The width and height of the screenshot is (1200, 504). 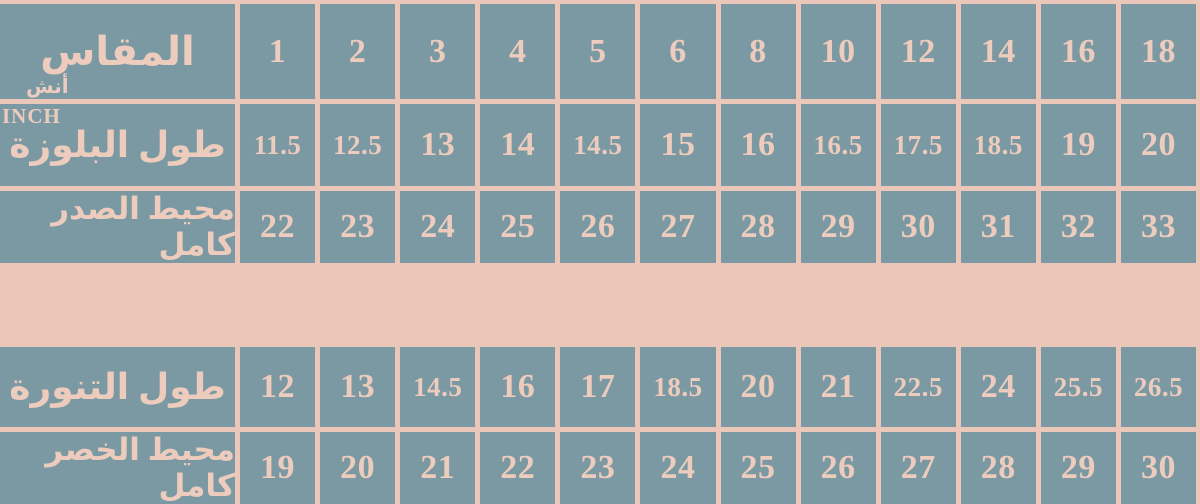 I want to click on size-value-cell: 16.5, so click(x=838, y=145).